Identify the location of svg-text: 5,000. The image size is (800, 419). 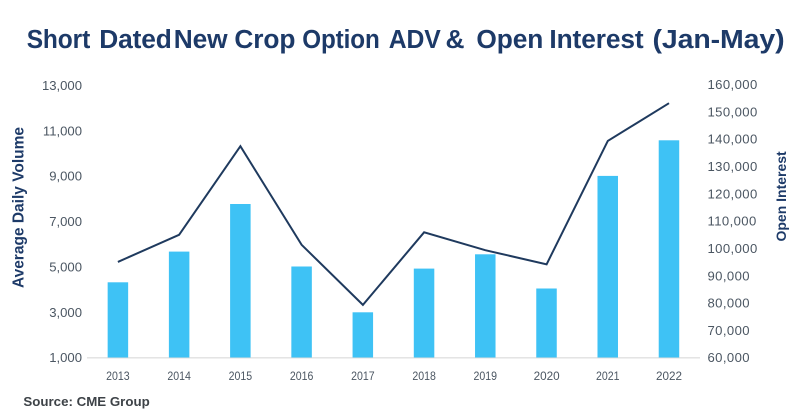
(65, 266).